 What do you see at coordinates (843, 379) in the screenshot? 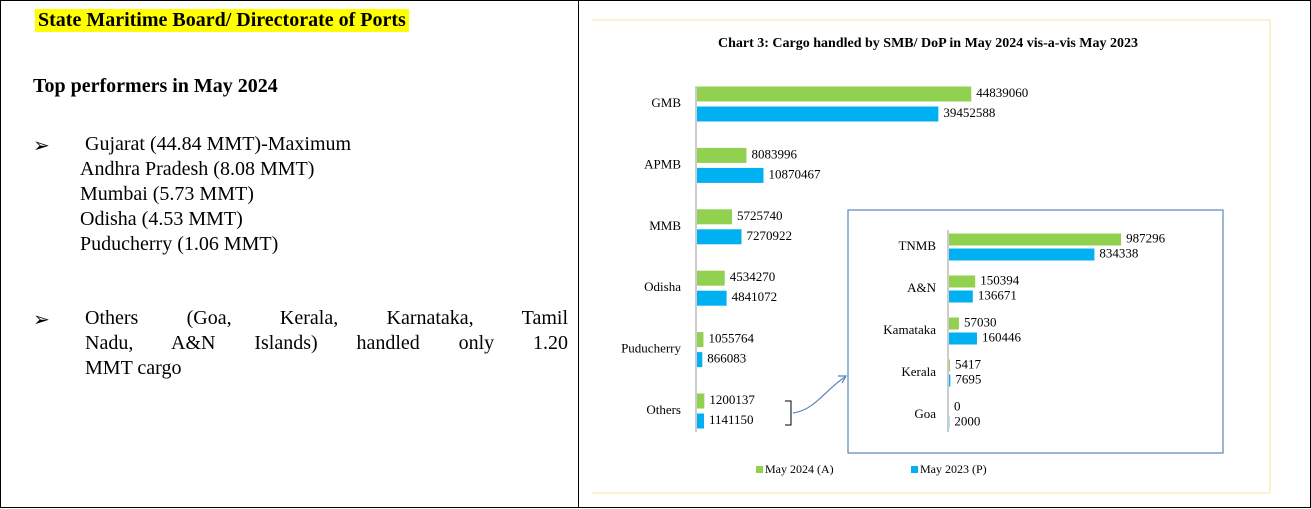
I see `arrow-head` at bounding box center [843, 379].